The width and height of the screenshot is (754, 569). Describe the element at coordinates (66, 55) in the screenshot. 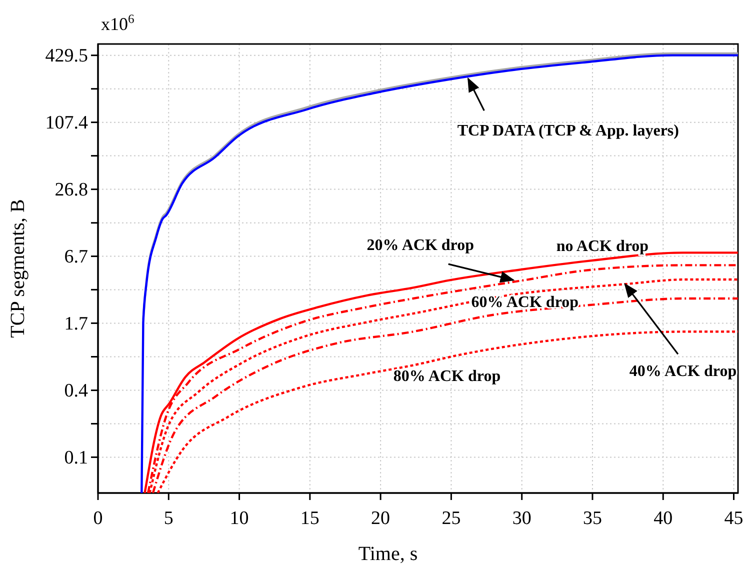

I see `y-tick-label: 429.5` at that location.